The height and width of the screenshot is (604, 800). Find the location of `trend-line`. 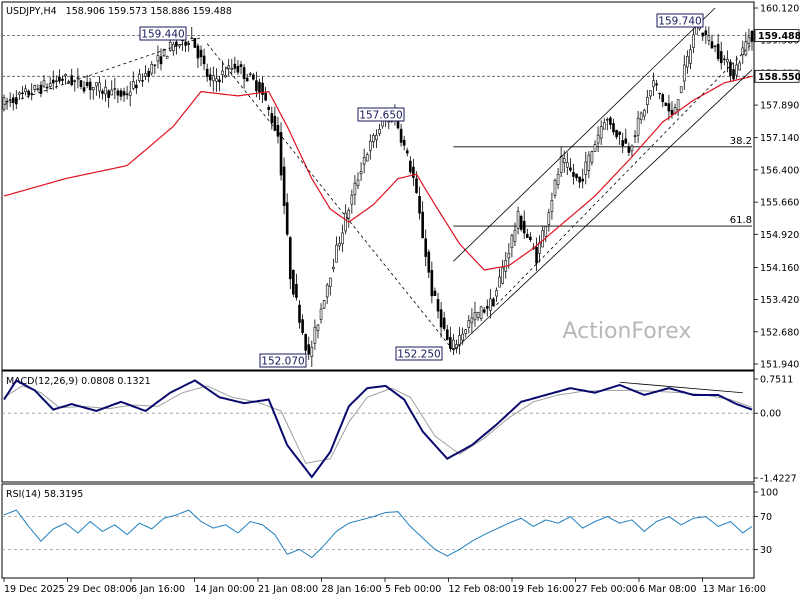

trend-line is located at coordinates (624, 174).